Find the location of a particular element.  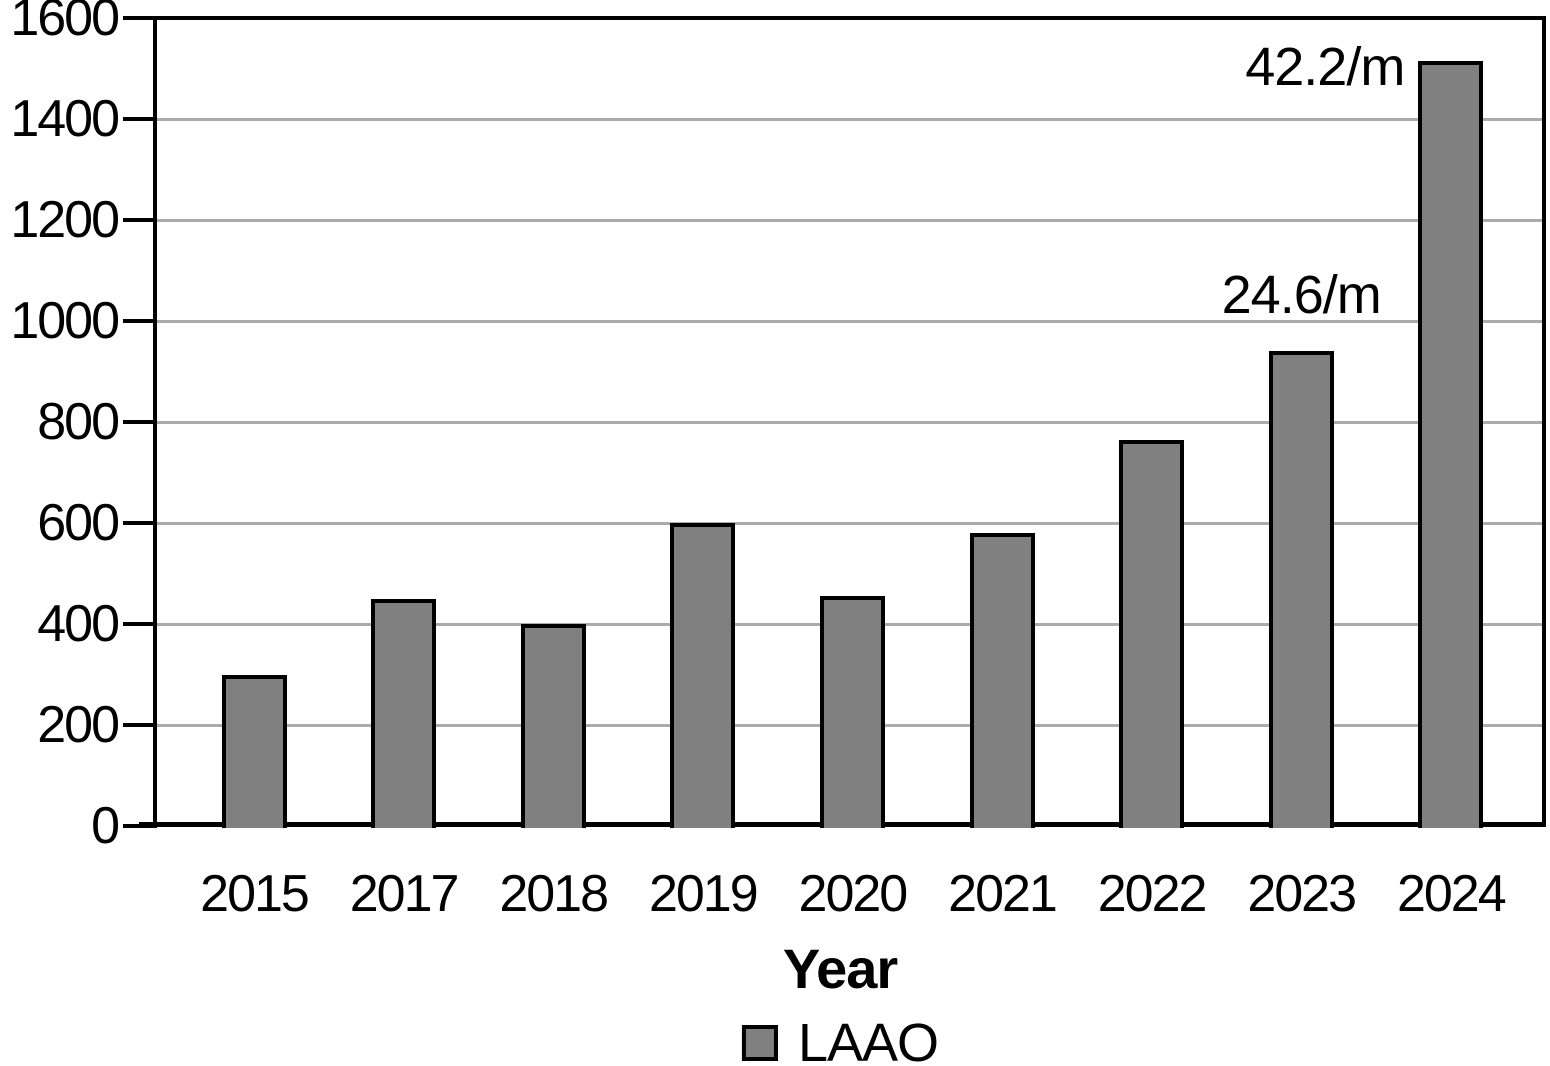

legend: LAAO is located at coordinates (840, 1039).